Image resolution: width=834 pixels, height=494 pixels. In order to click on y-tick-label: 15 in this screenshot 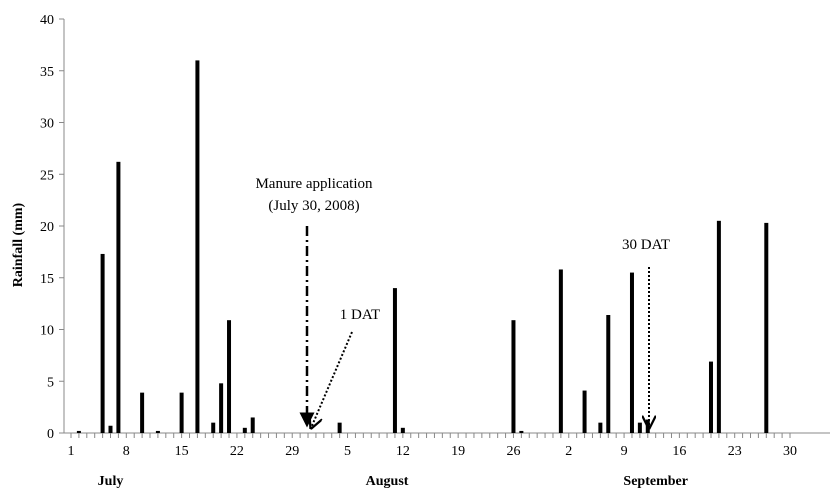, I will do `click(47, 279)`.